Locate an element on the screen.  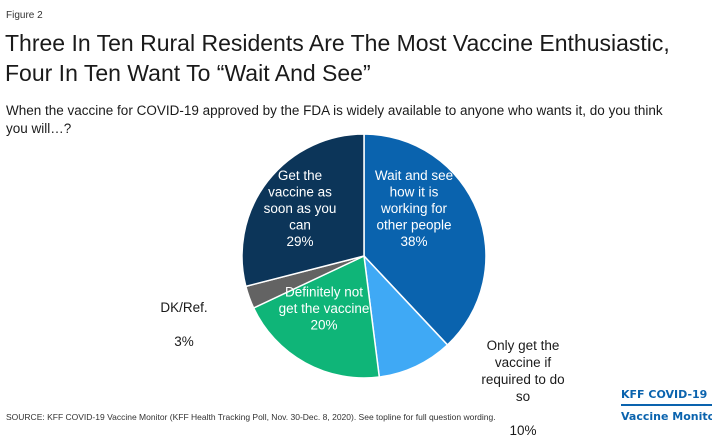
slice-label-dk-ref: DK/Ref. is located at coordinates (184, 307).